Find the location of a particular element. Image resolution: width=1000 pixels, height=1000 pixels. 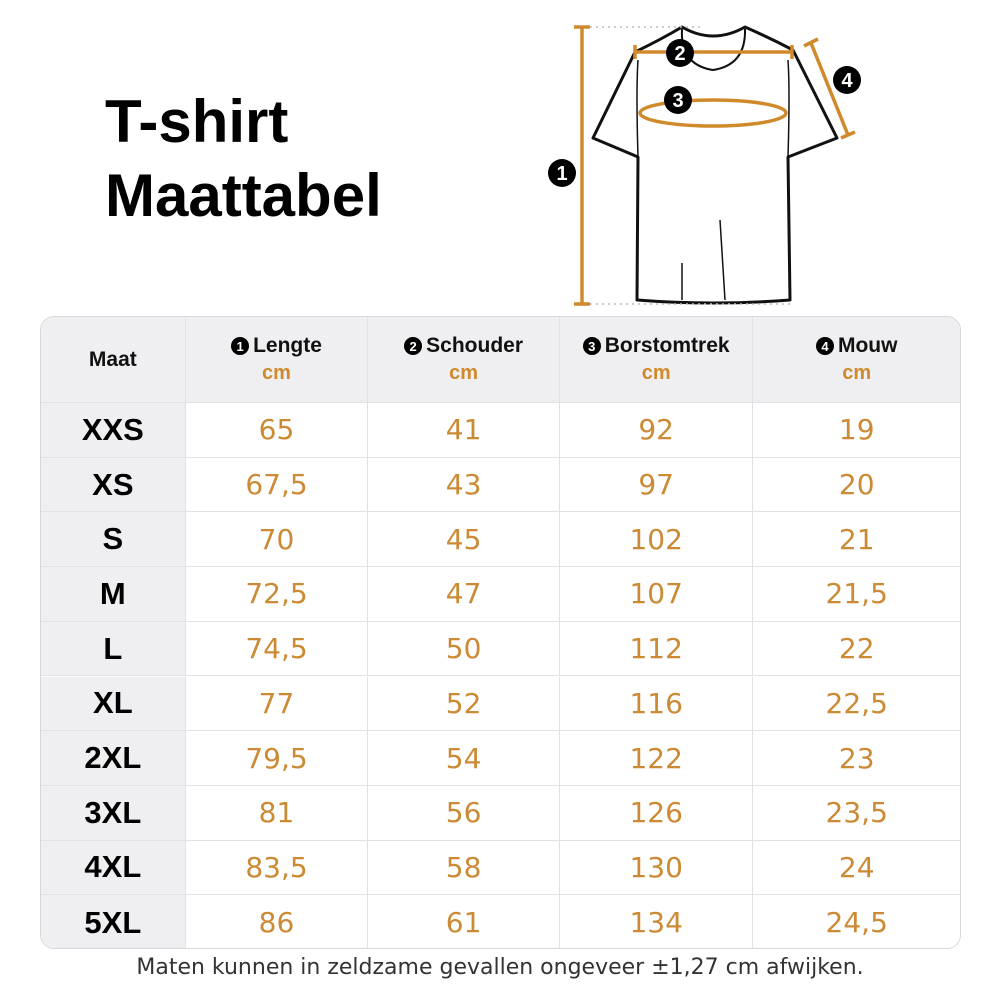

value-cell: 126 is located at coordinates (657, 812).